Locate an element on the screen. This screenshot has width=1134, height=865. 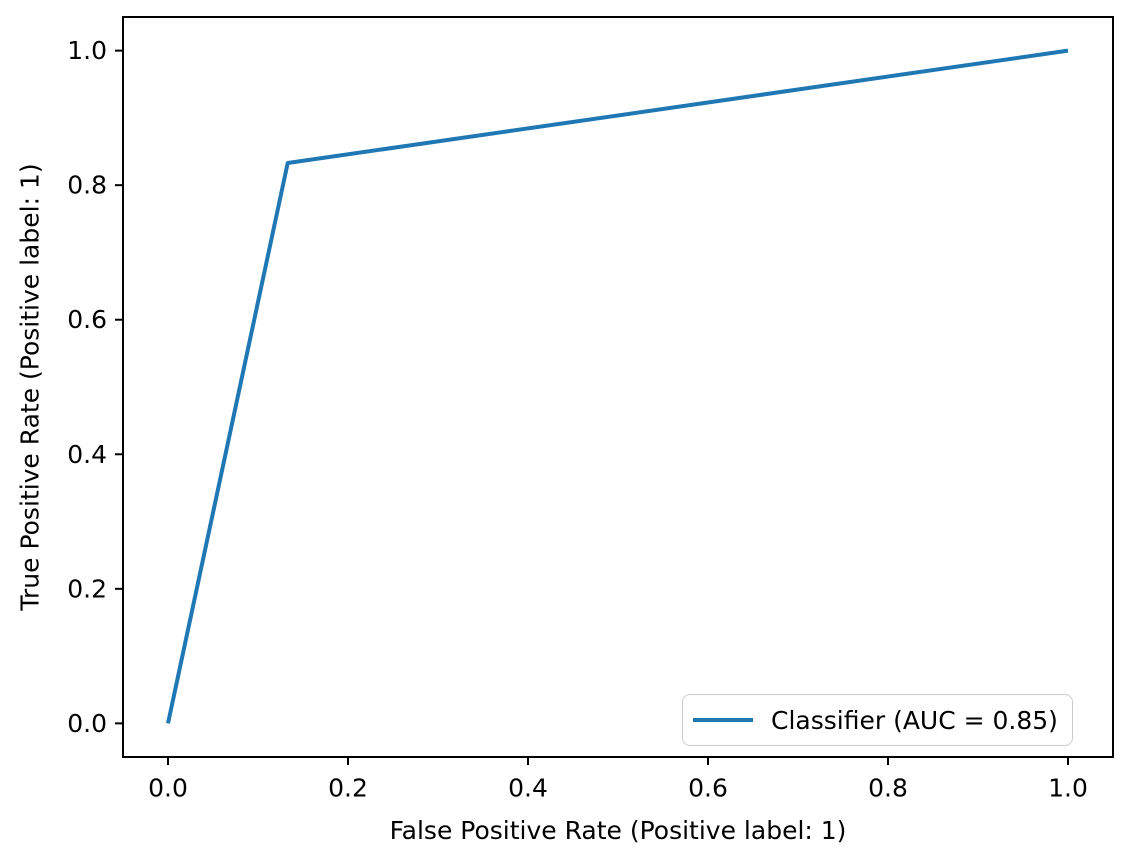
x-axis-label: False Positive Rate (Positive label: 1) is located at coordinates (618, 830).